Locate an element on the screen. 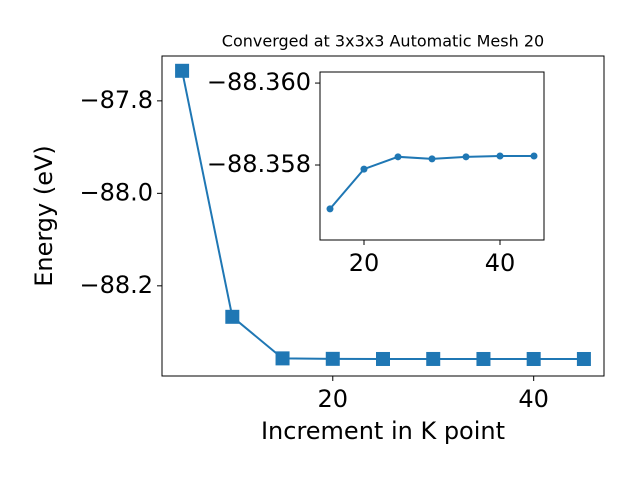  y-axis-label: Energy (eV) is located at coordinates (44, 216).